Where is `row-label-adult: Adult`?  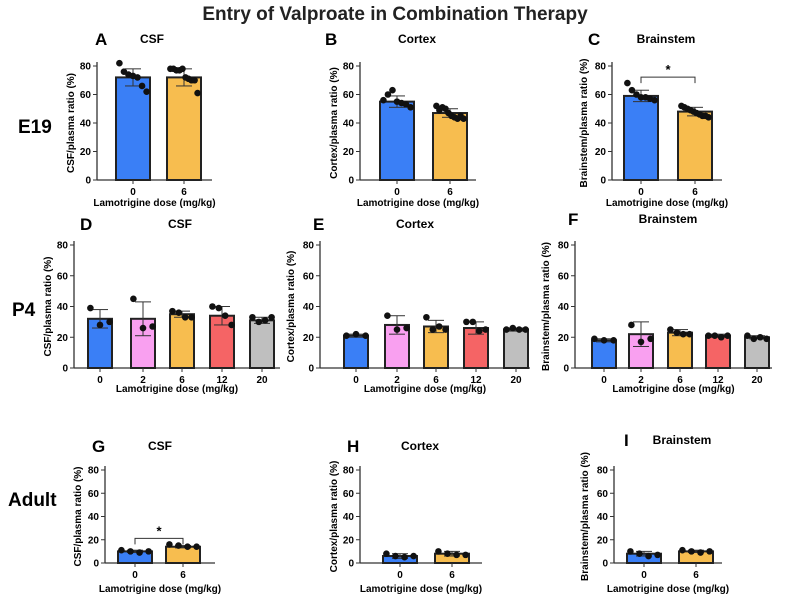 row-label-adult: Adult is located at coordinates (32, 500).